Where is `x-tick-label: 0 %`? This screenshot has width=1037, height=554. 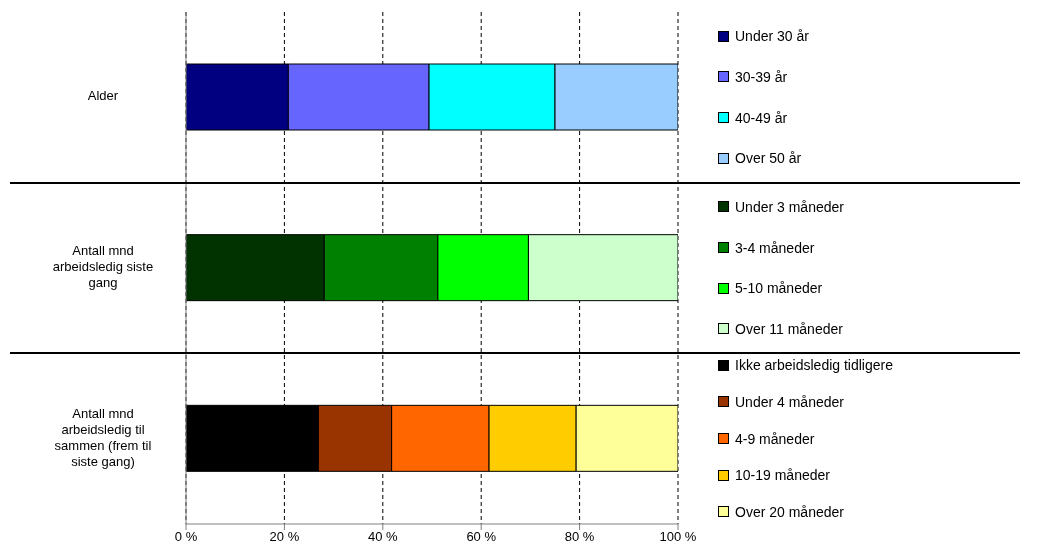 x-tick-label: 0 % is located at coordinates (186, 537).